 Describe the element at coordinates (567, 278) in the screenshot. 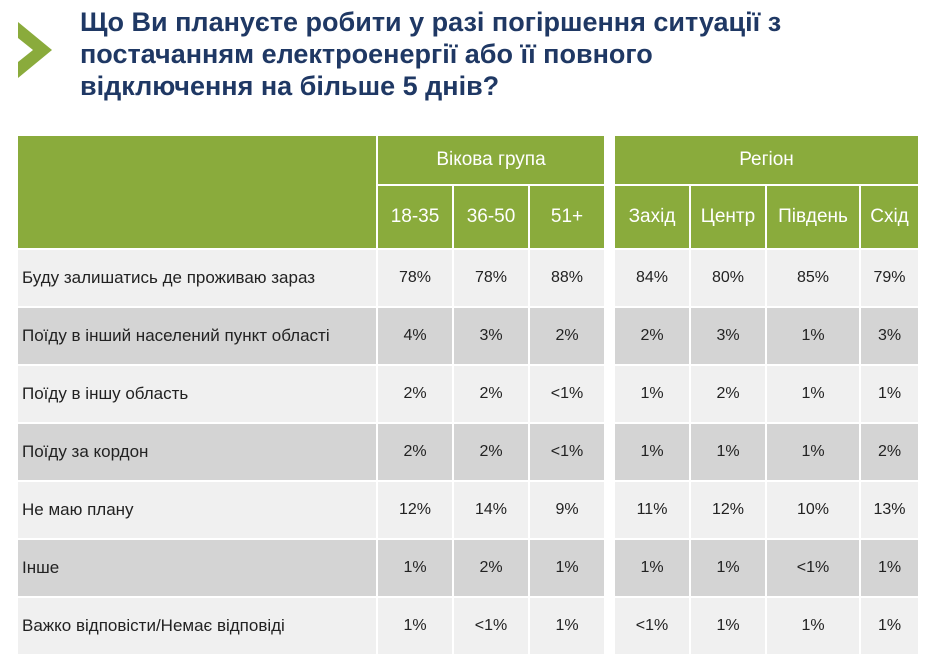

I see `table-cell: 88%` at that location.